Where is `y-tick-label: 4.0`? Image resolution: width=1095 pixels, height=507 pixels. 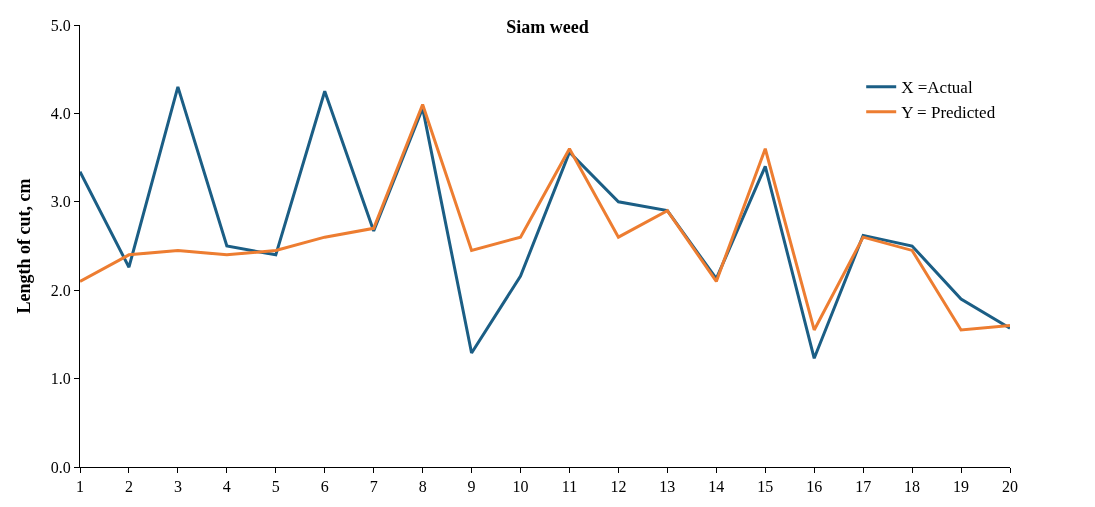 y-tick-label: 4.0 is located at coordinates (60, 113).